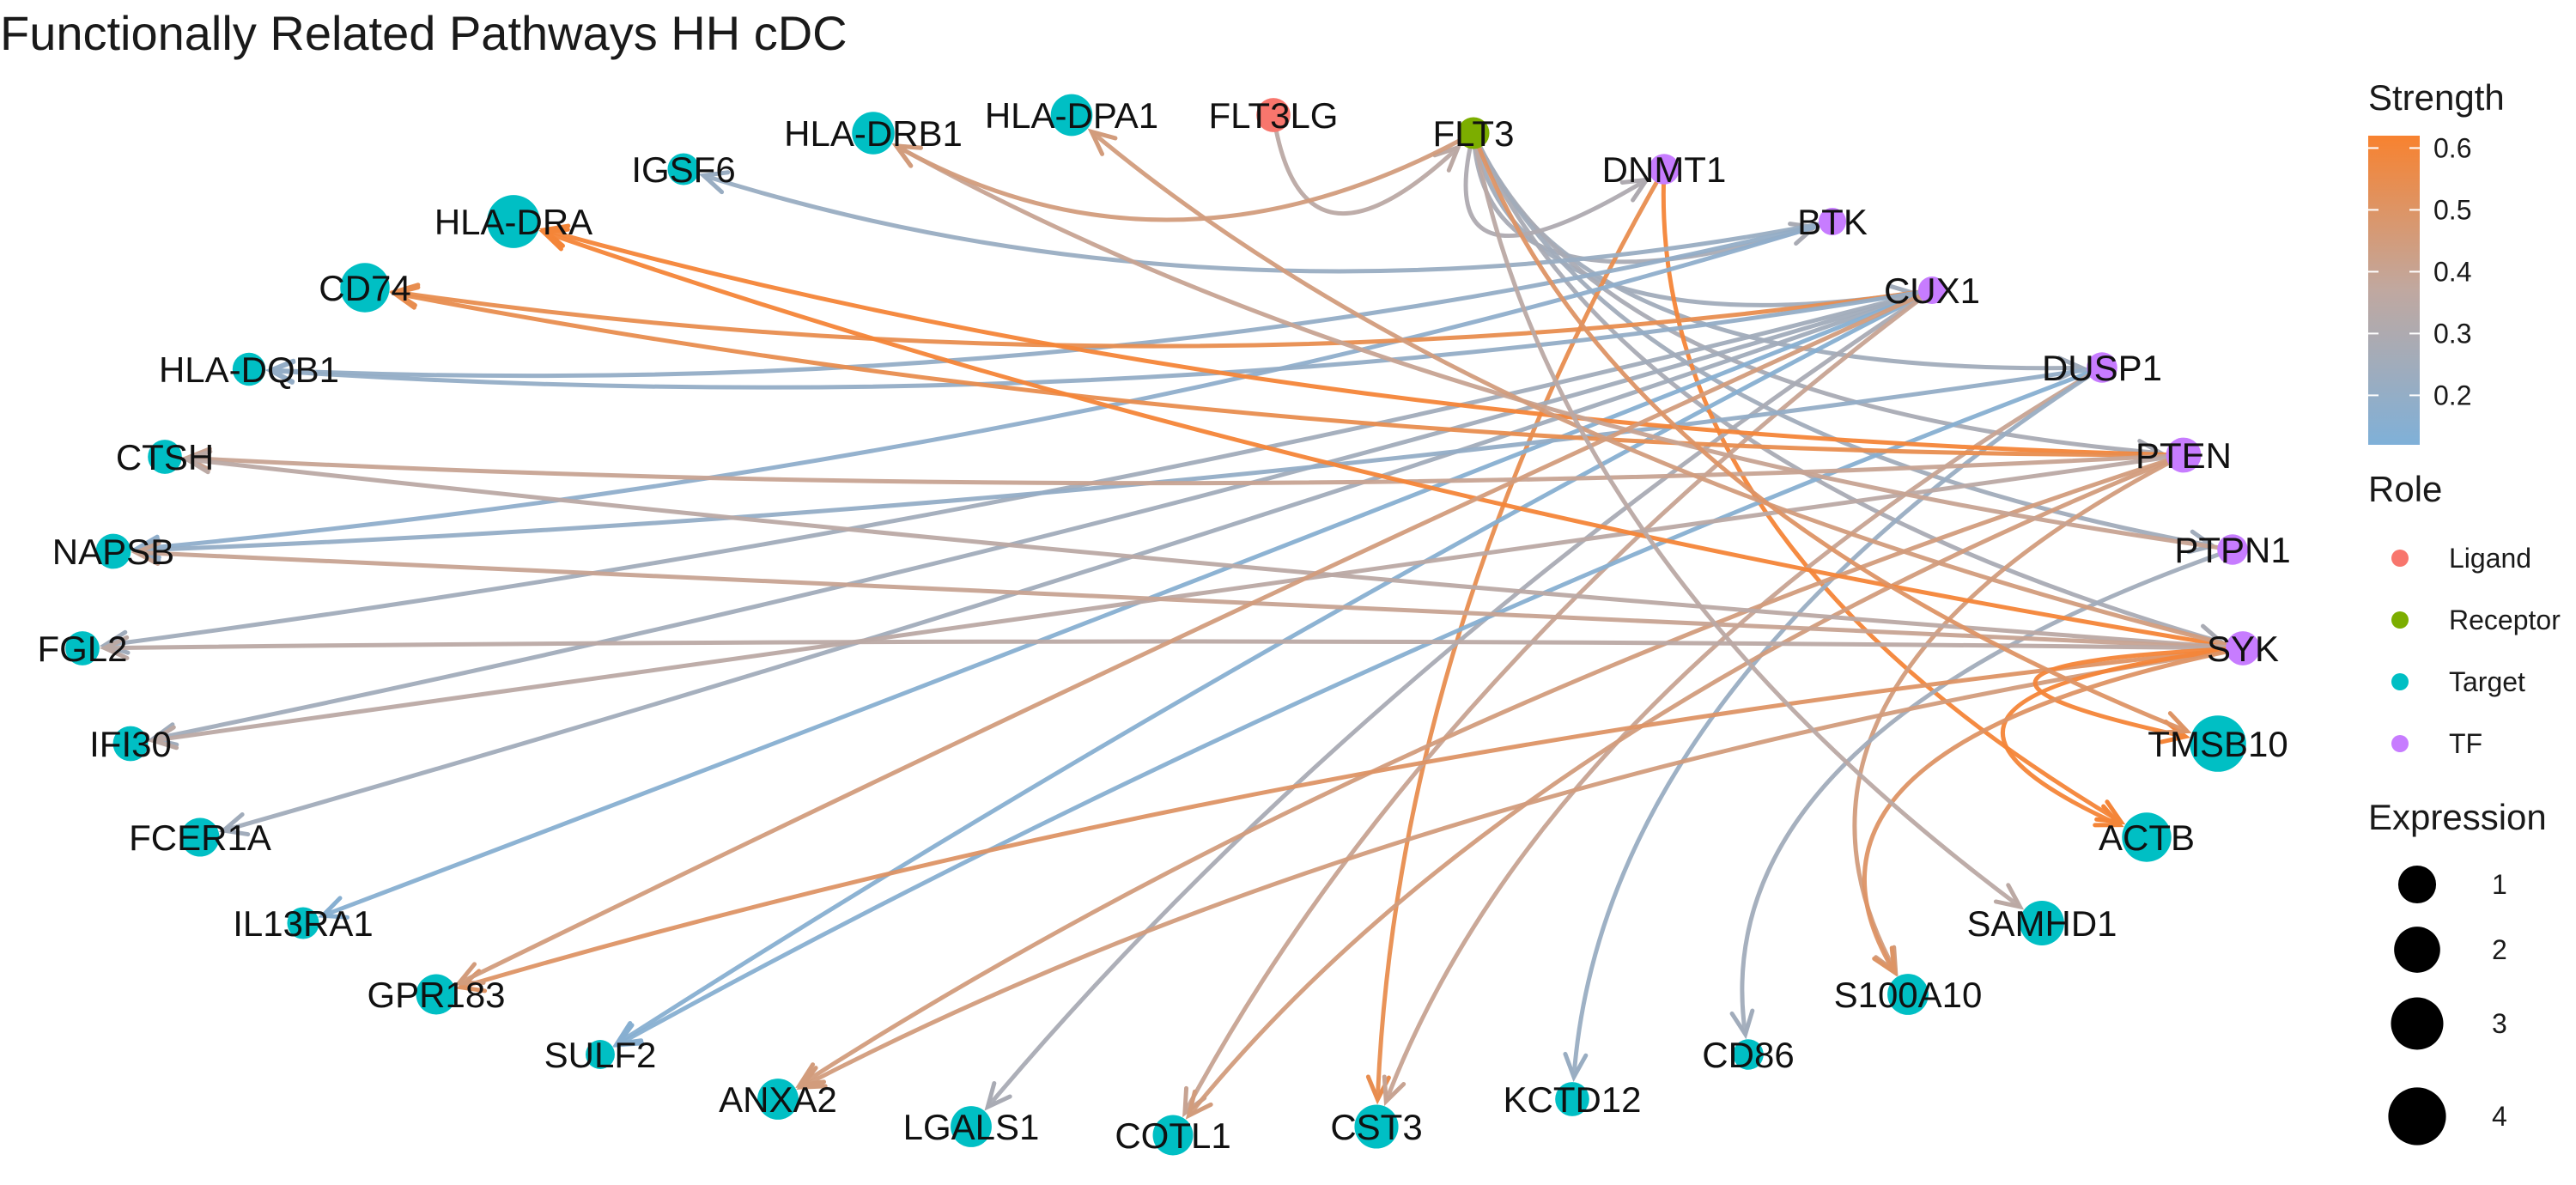 The height and width of the screenshot is (1185, 2576). I want to click on node-sulf2, so click(600, 1054).